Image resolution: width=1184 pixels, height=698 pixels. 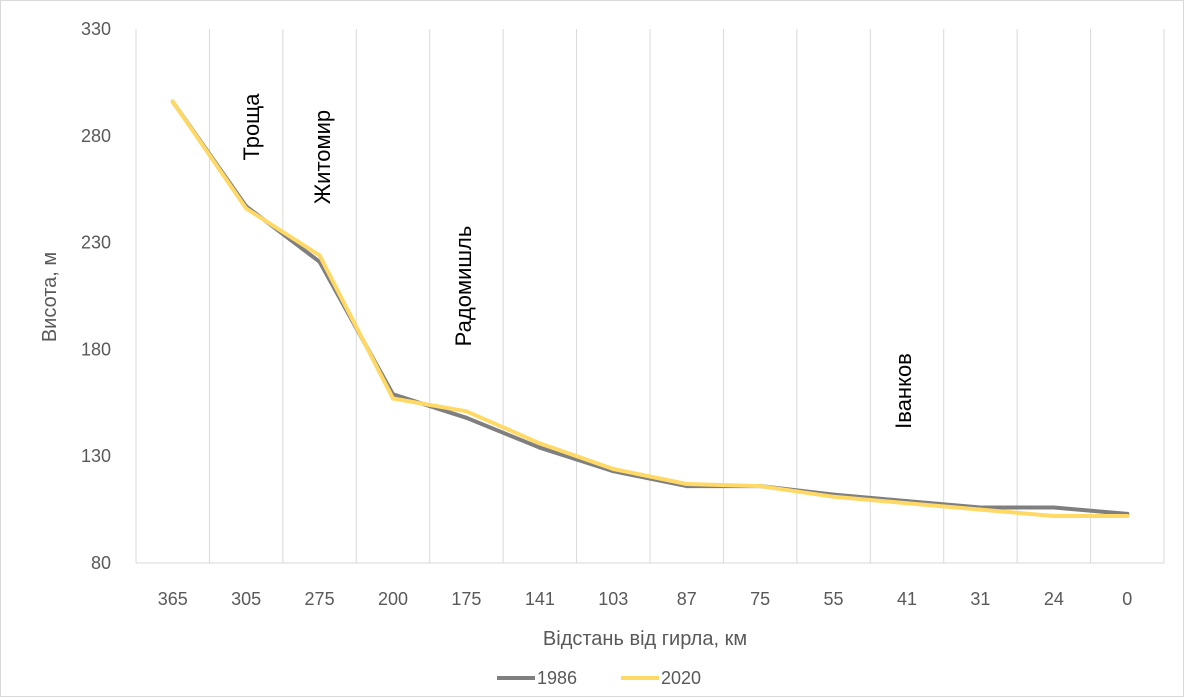 What do you see at coordinates (903, 391) in the screenshot?
I see `city-annotation: Іванков` at bounding box center [903, 391].